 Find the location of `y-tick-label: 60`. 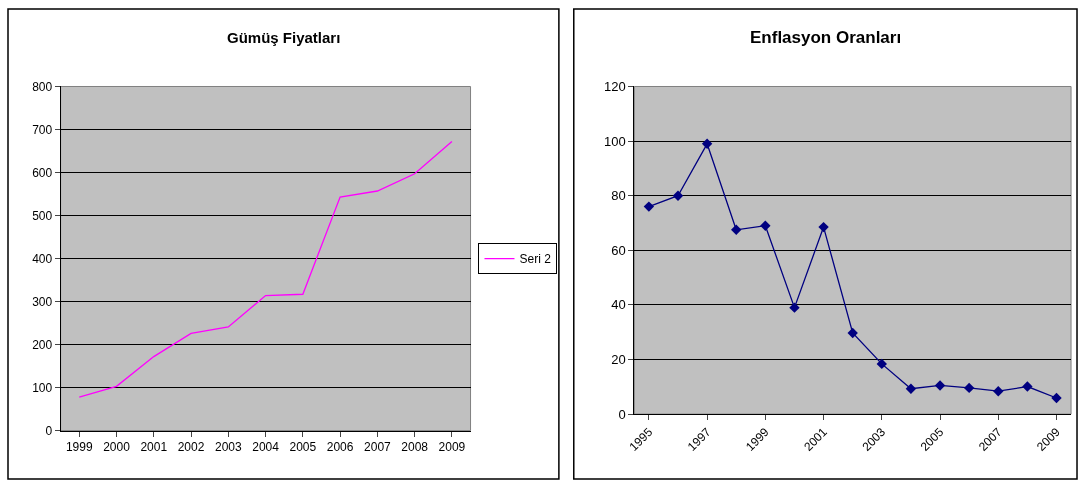

y-tick-label: 60 is located at coordinates (618, 250).